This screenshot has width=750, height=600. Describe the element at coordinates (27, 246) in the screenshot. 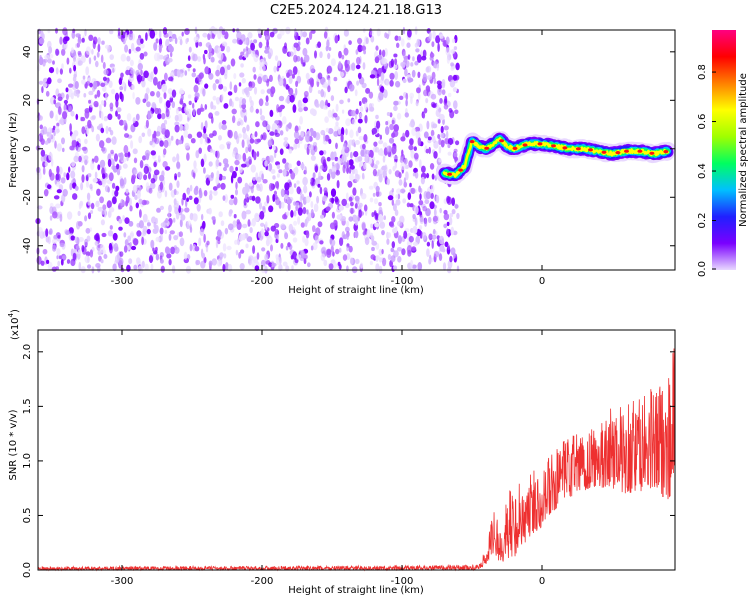

I see `y-tick-label: -40` at that location.